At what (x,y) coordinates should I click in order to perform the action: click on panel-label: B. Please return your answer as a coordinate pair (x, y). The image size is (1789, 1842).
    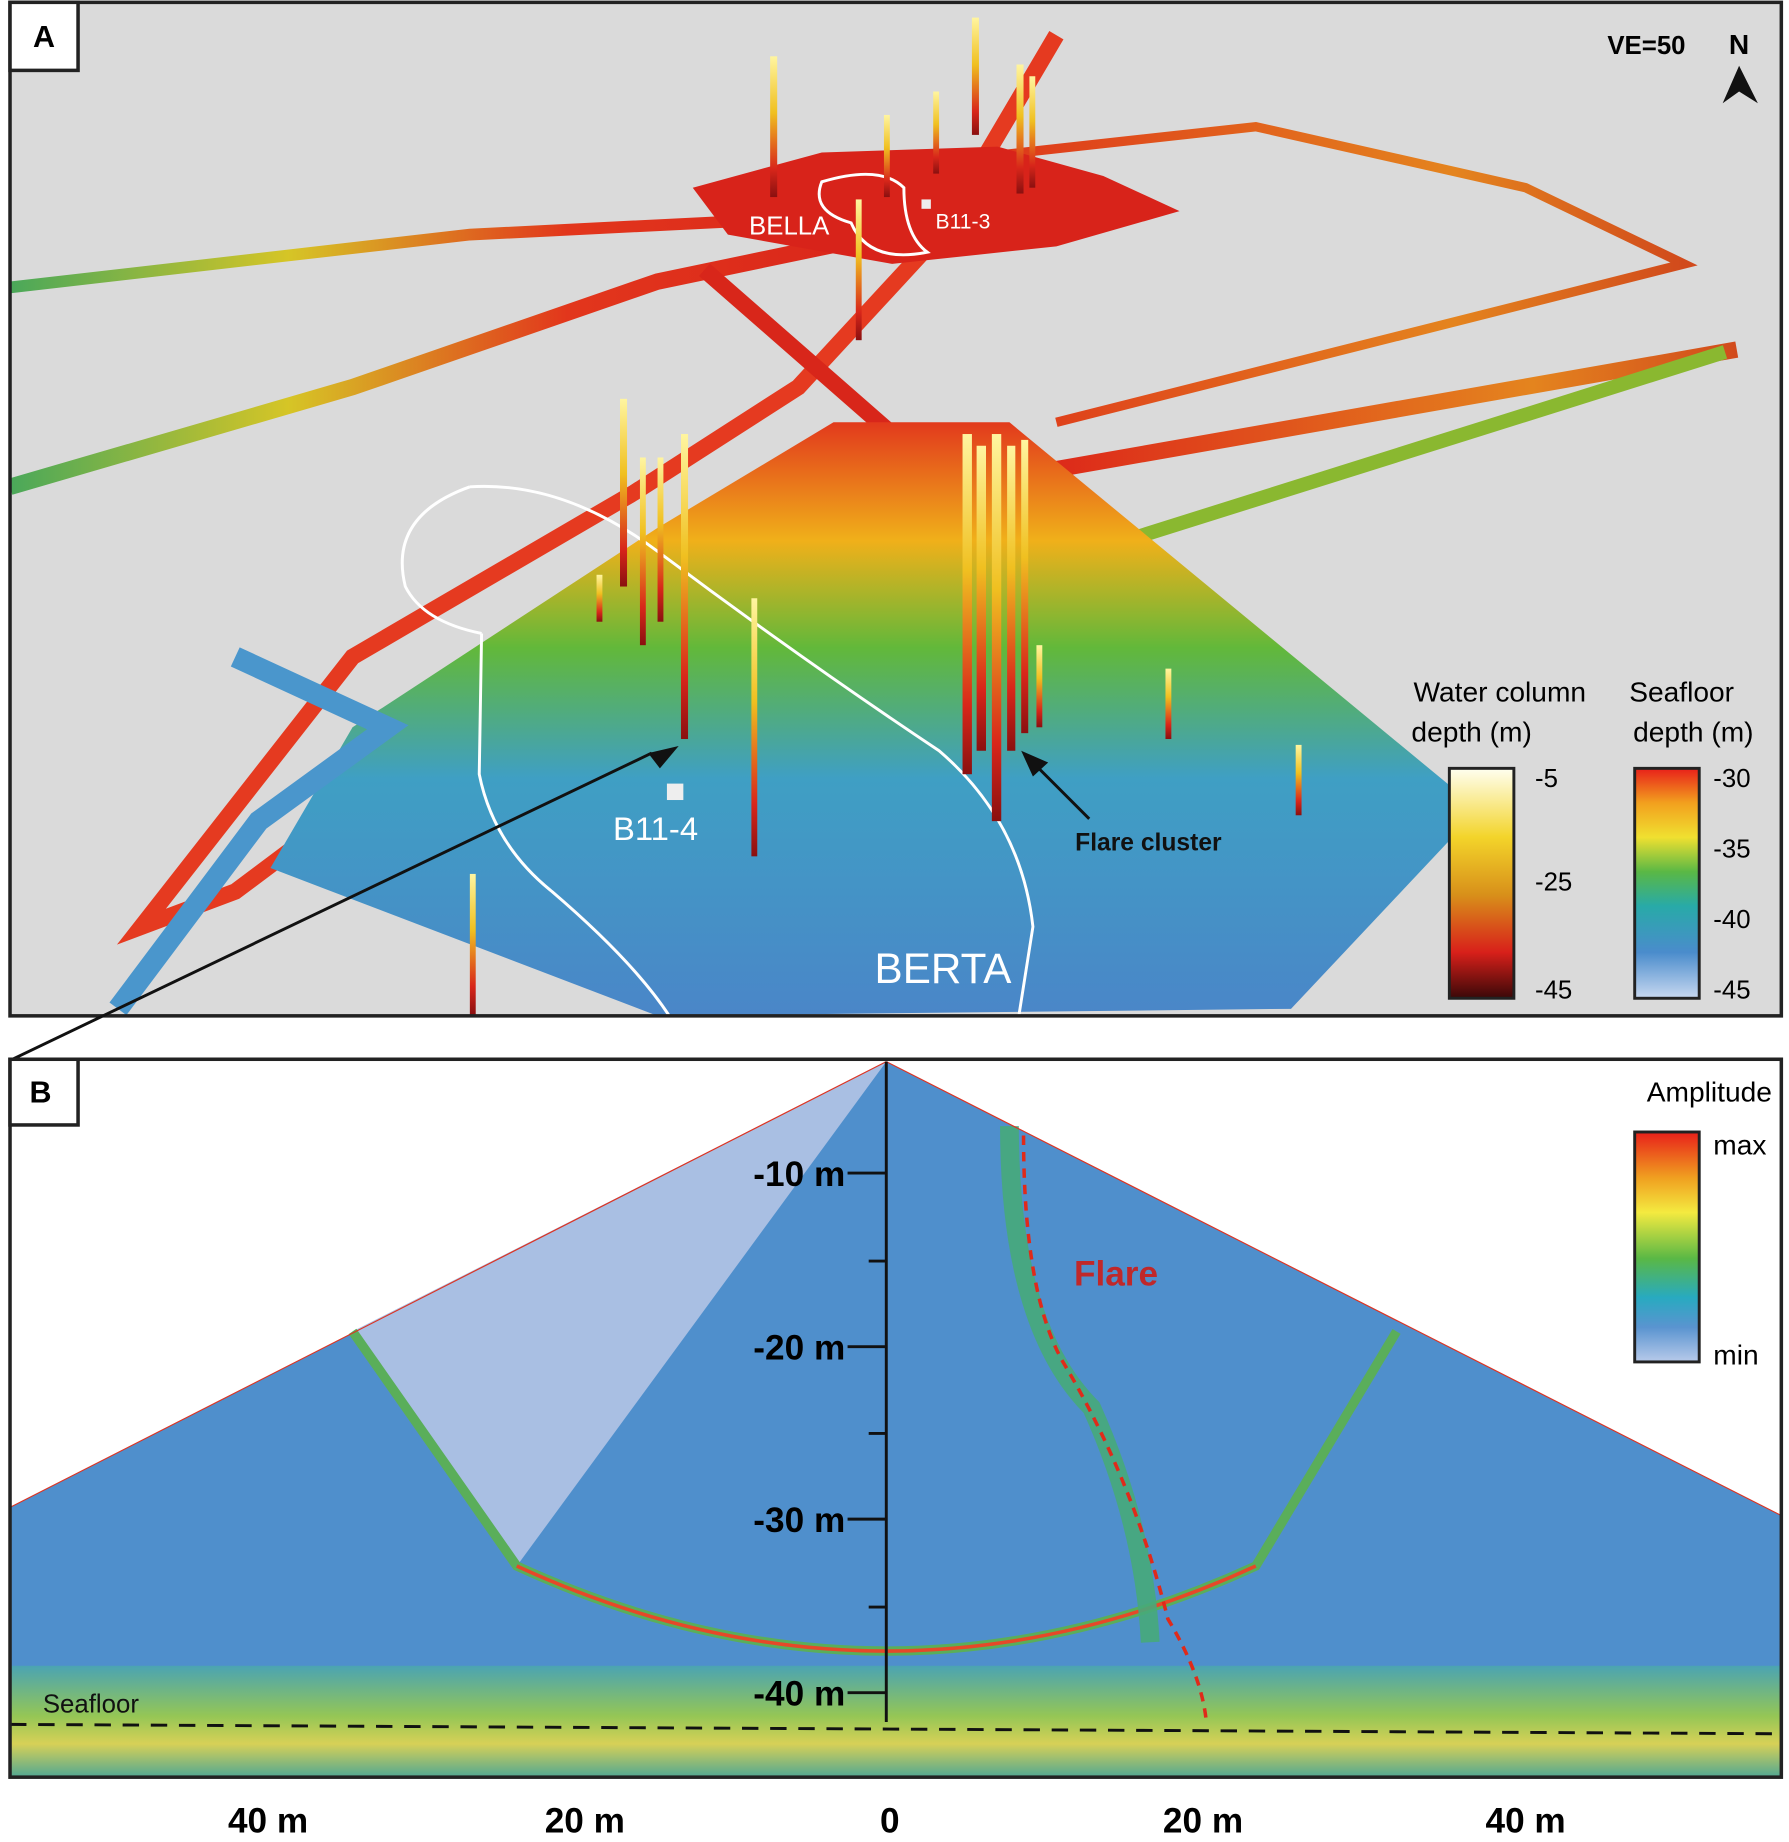
    Looking at the image, I should click on (41, 1093).